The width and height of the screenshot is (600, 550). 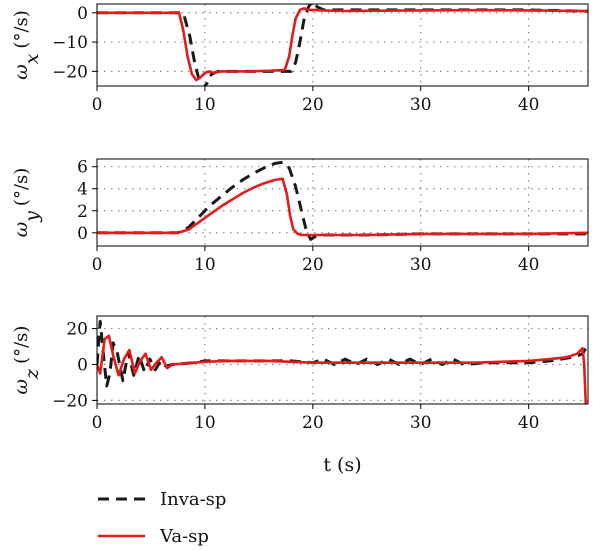 I want to click on legend-label-va-sp: Va-sp, so click(x=184, y=536).